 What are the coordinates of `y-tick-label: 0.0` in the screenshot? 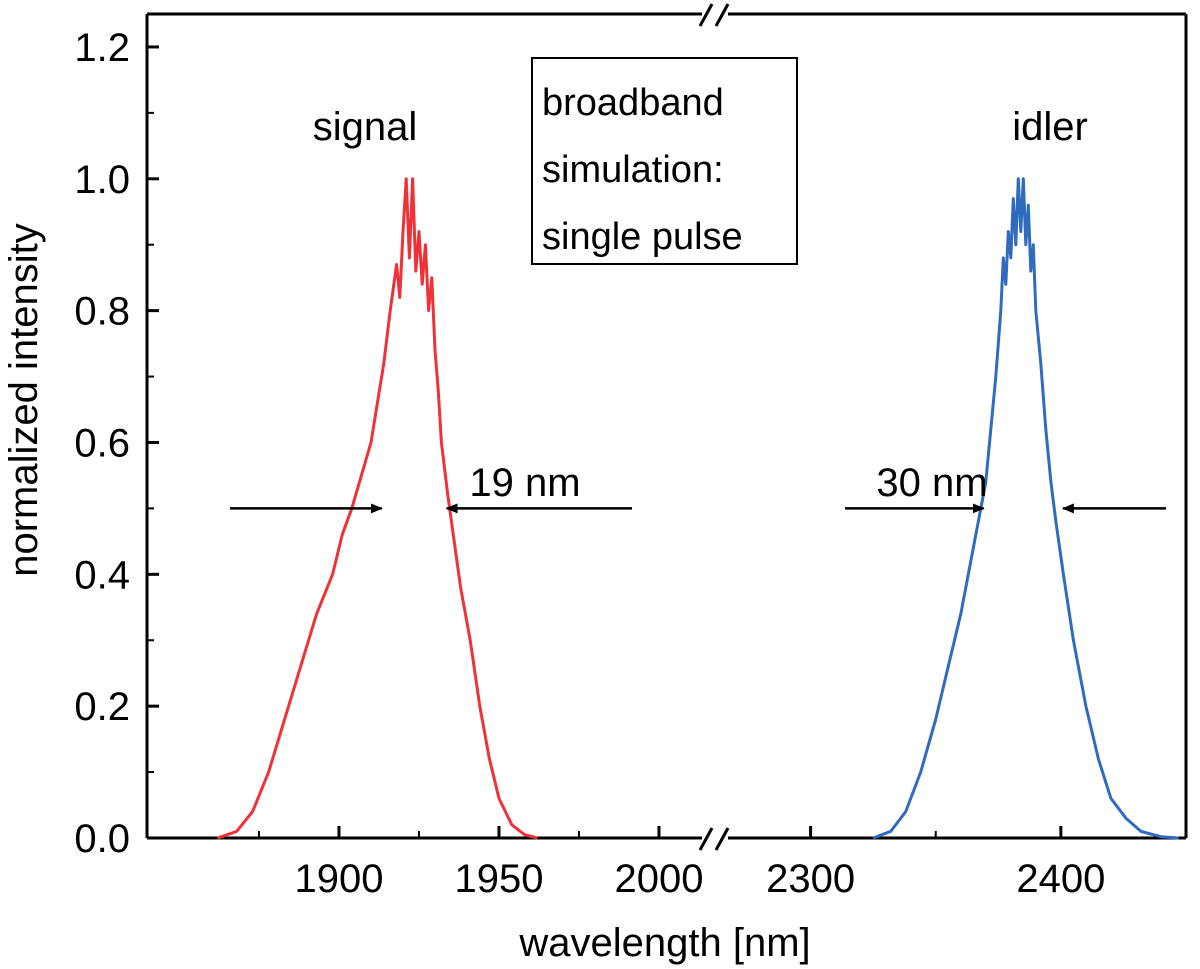 It's located at (102, 839).